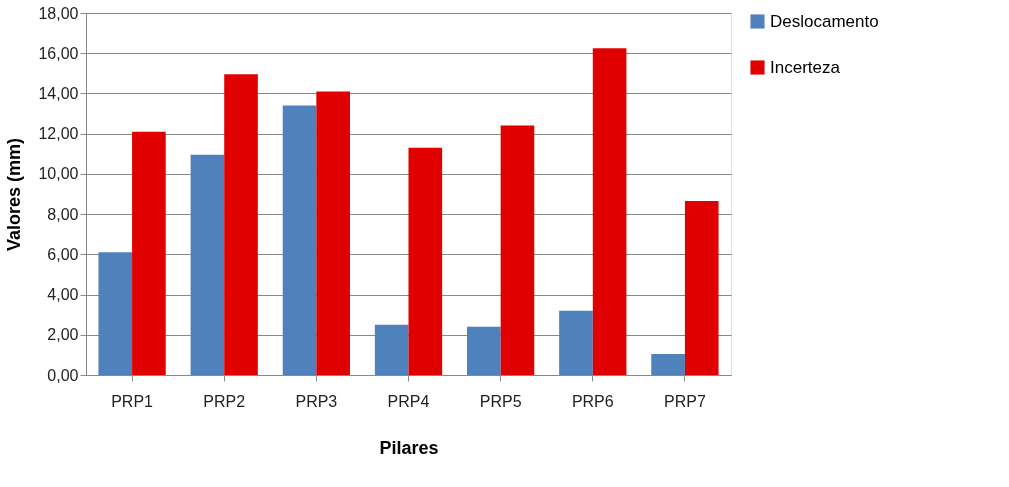  I want to click on x-tick-label: PRP6, so click(592, 401).